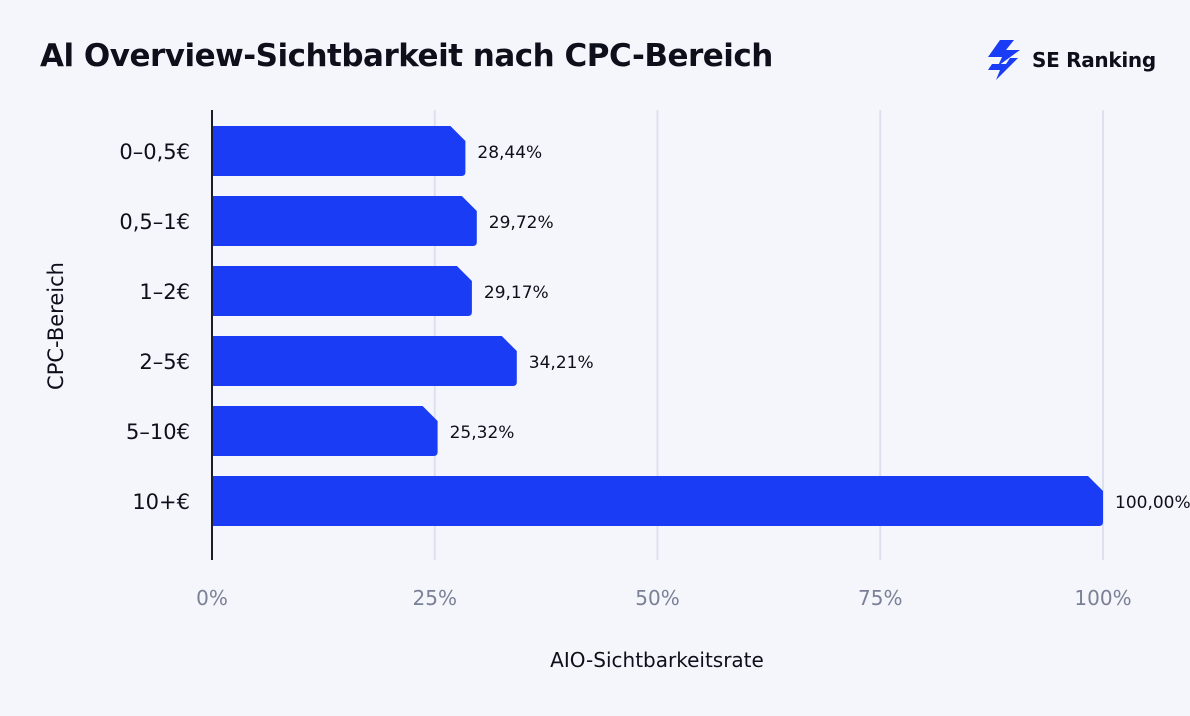 The image size is (1190, 716). Describe the element at coordinates (164, 292) in the screenshot. I see `category-label-3: 1–2€` at that location.